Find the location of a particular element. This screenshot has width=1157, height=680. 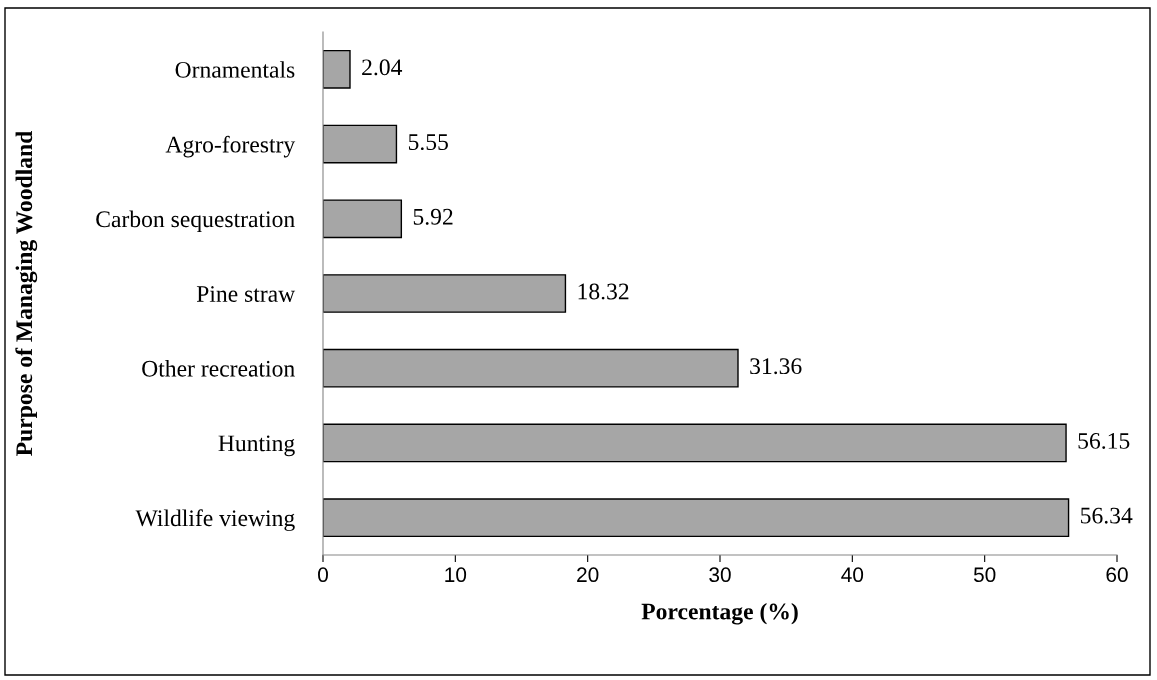

data-label: 31.36 is located at coordinates (776, 366).